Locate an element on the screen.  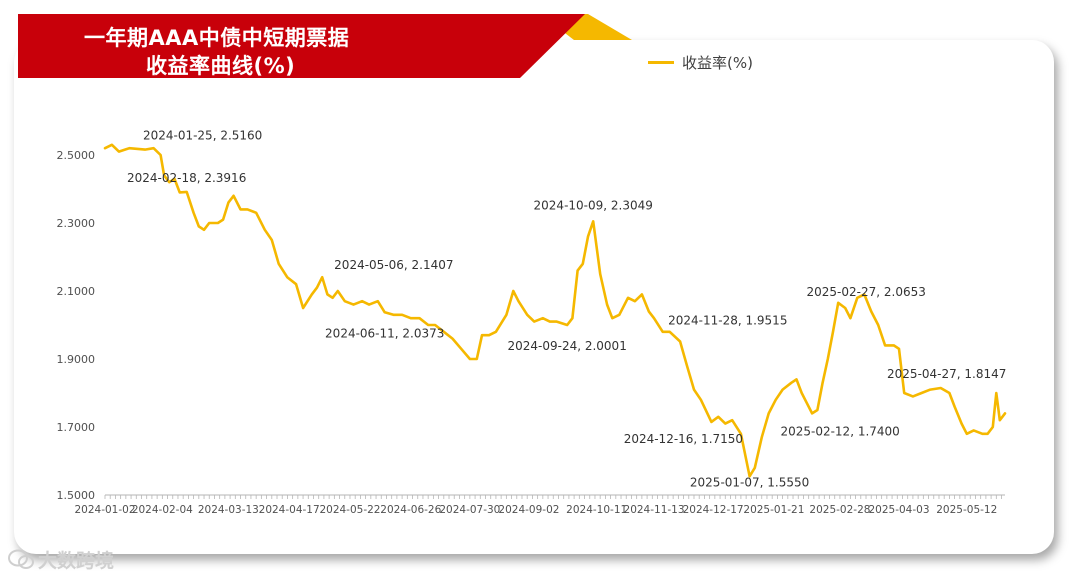
data-label: 2024-01-25, 2.5160 is located at coordinates (202, 136).